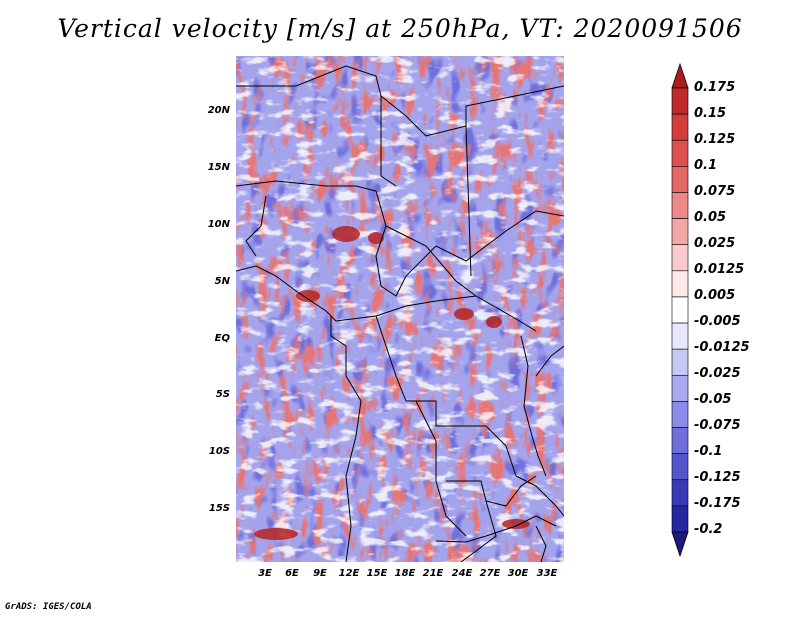 Image resolution: width=800 pixels, height=618 pixels. What do you see at coordinates (349, 573) in the screenshot?
I see `lon-label-12e: 12E` at bounding box center [349, 573].